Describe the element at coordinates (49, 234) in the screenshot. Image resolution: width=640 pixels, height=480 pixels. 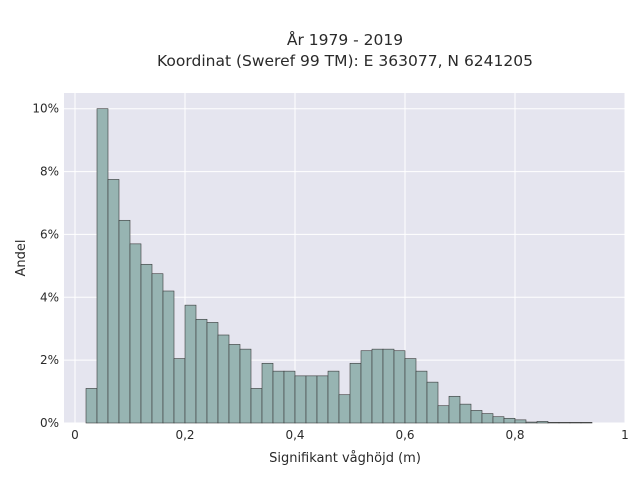
I see `y-tick-label: 6%` at that location.